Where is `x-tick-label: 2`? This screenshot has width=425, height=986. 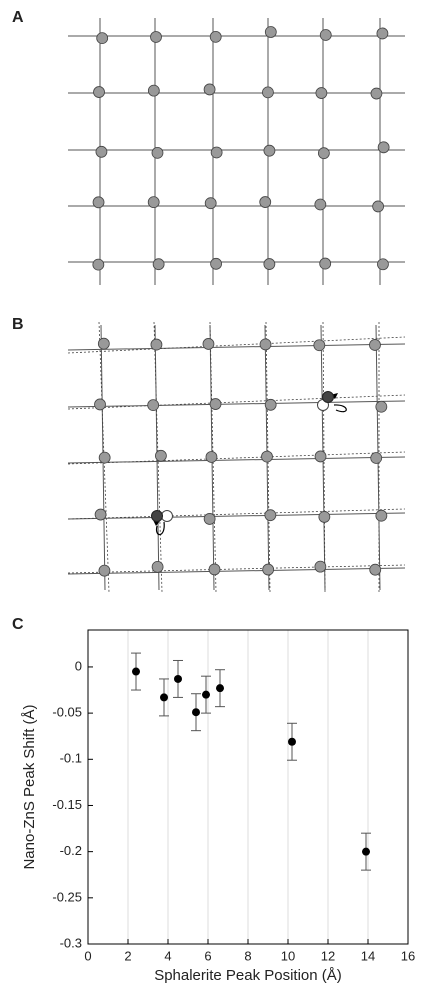 x-tick-label: 2 is located at coordinates (127, 955).